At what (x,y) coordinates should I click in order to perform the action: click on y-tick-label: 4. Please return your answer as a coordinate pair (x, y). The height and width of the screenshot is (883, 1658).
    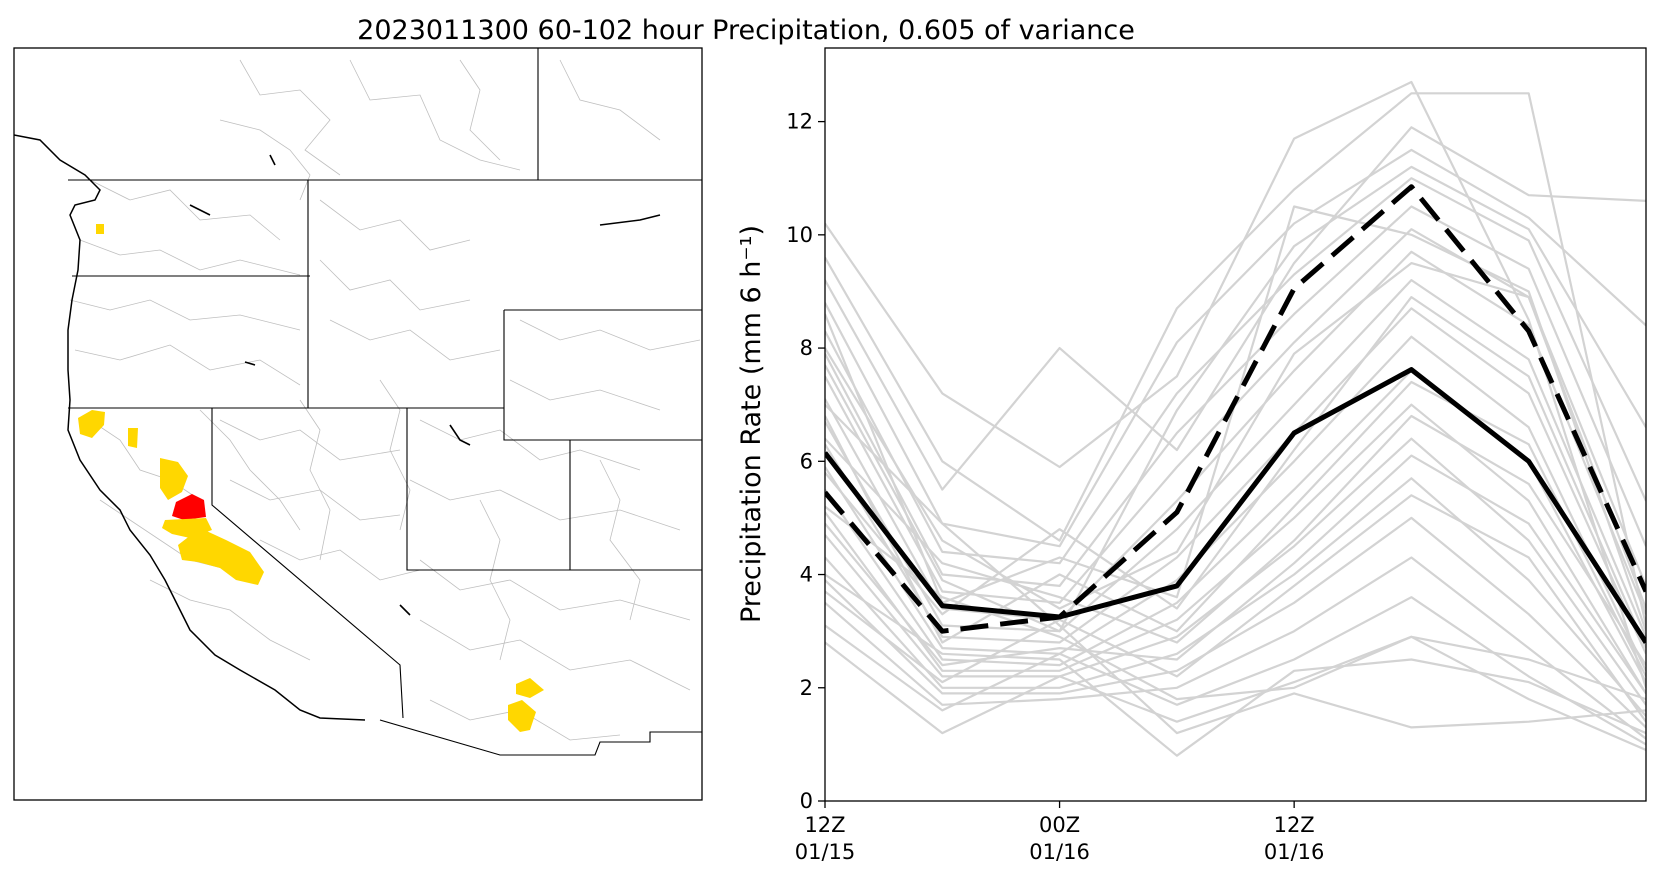
    Looking at the image, I should click on (806, 575).